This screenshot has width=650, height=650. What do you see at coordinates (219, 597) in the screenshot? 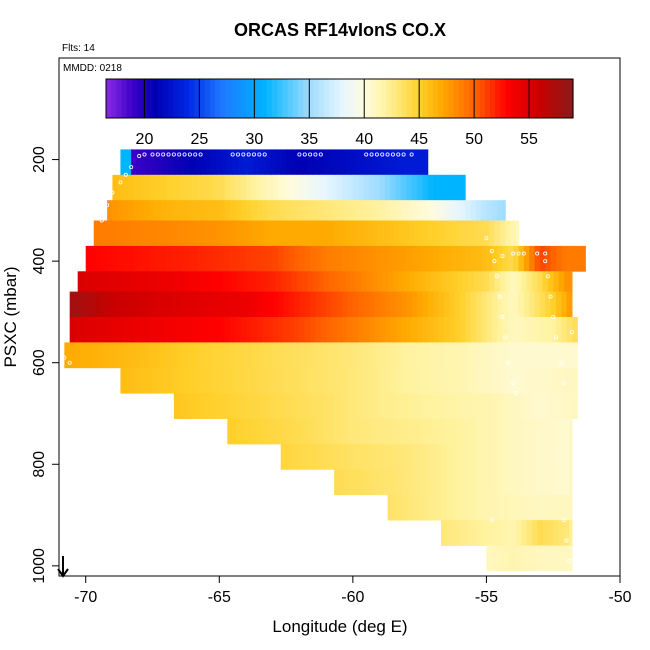
I see `x-tick-label: -65` at bounding box center [219, 597].